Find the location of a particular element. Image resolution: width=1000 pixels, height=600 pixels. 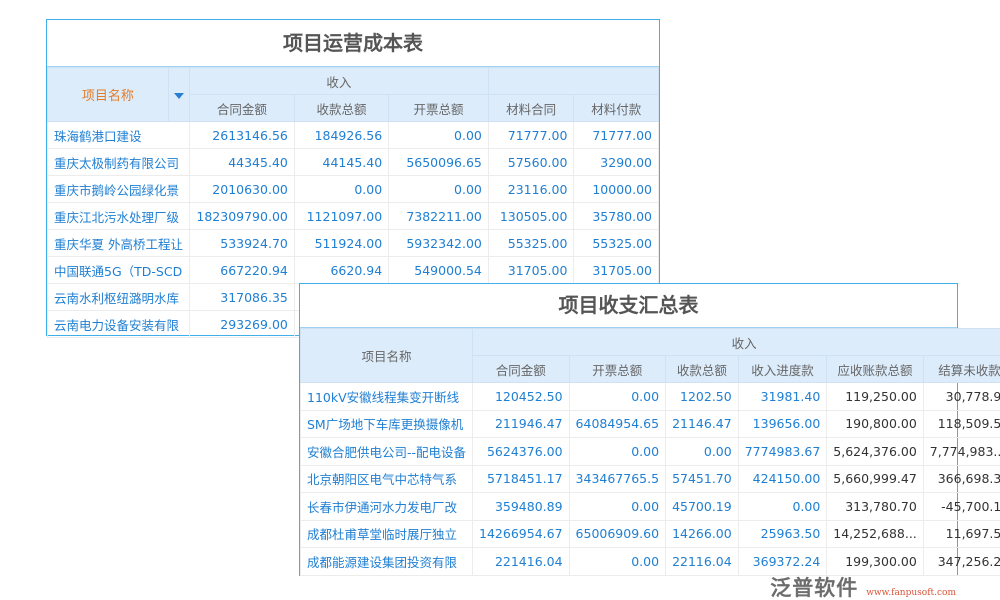

project-name-link: 中国联通5G（TD-SCD is located at coordinates (118, 270).